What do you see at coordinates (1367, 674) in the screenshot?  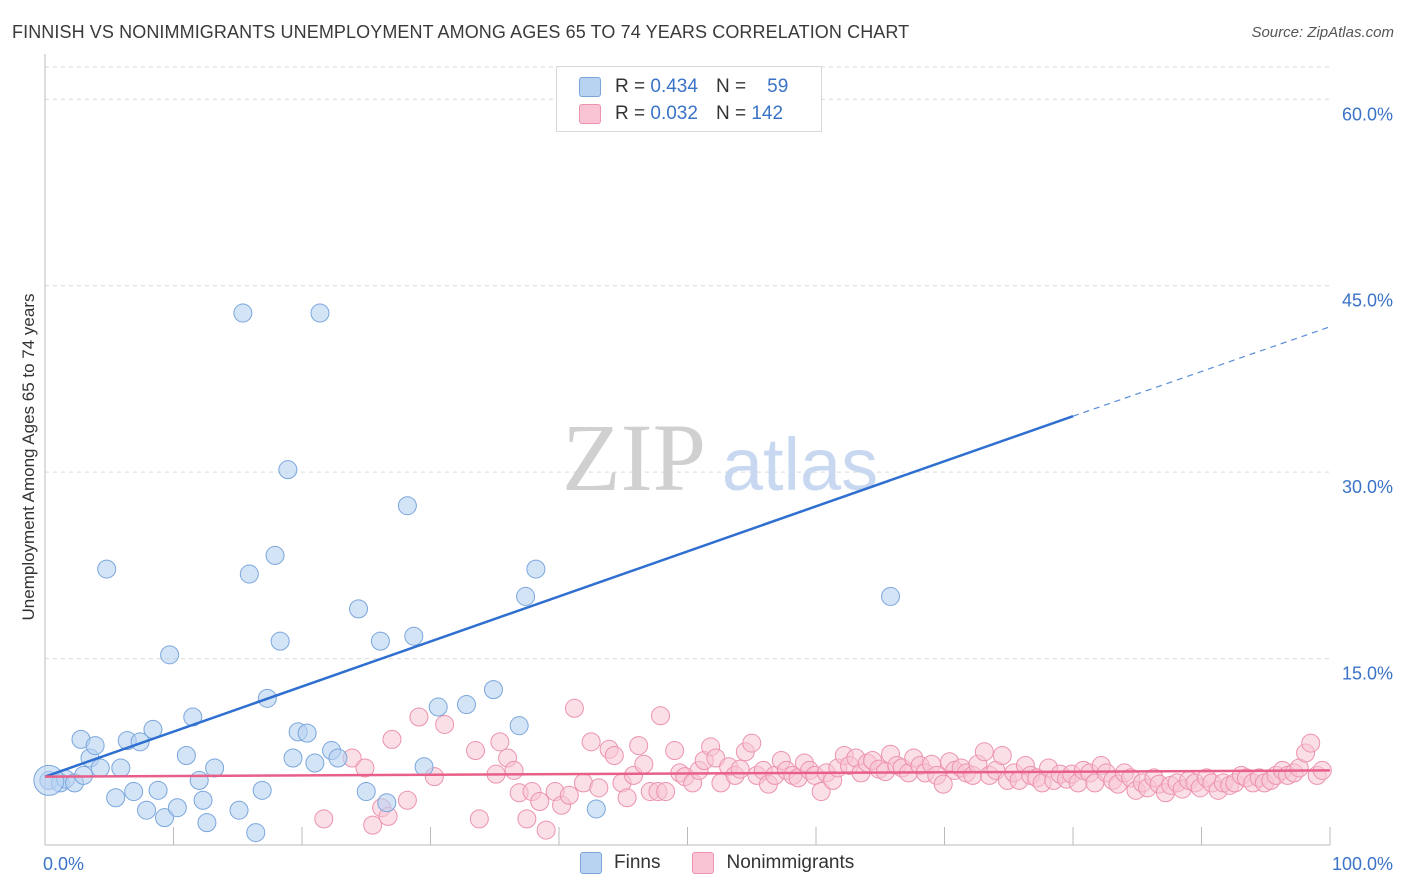 I see `y-tick-label-15: 15.0%` at bounding box center [1367, 674].